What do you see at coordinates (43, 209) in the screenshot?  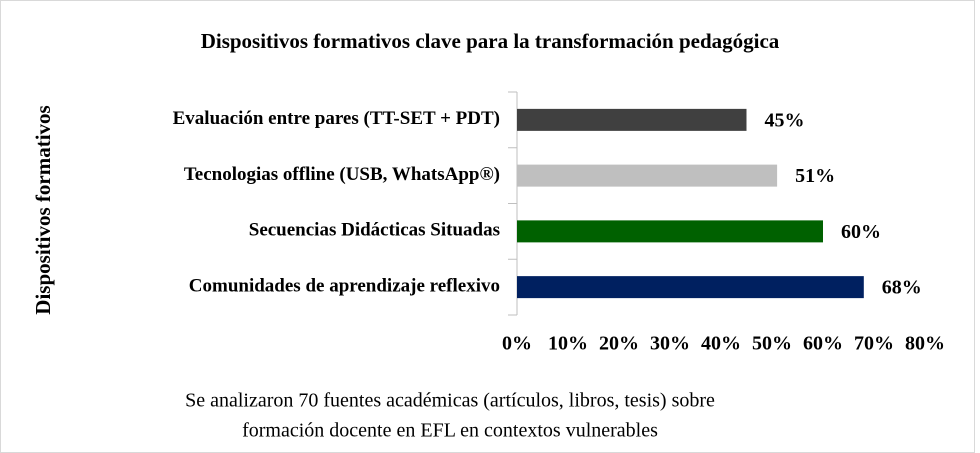 I see `y-axis-label: Dispositivos formativos` at bounding box center [43, 209].